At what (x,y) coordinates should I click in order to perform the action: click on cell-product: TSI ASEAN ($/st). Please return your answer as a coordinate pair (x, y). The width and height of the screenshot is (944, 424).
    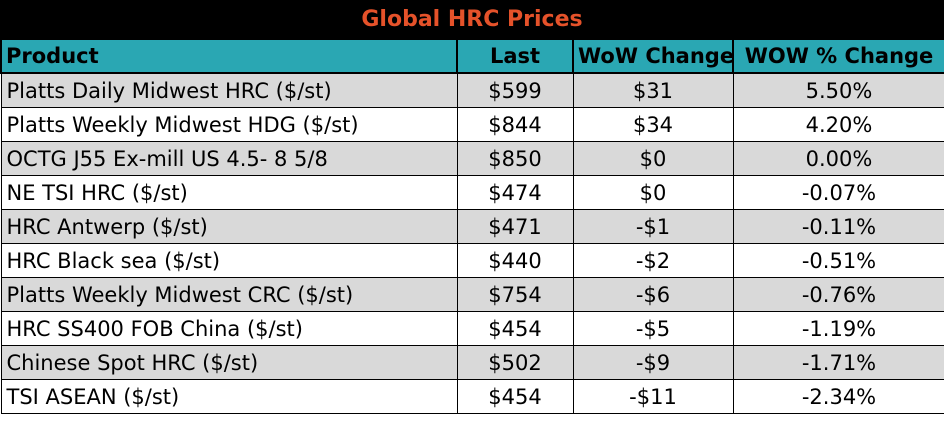
    Looking at the image, I should click on (229, 396).